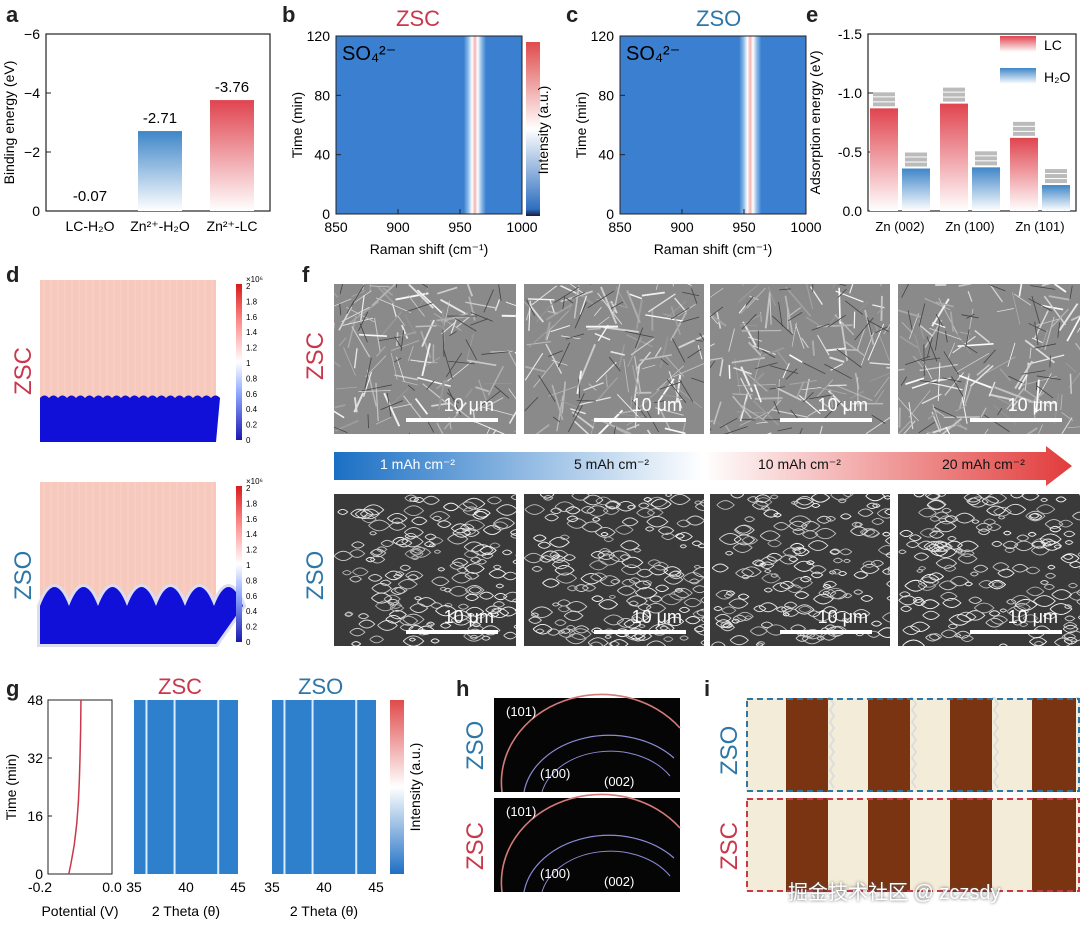 The height and width of the screenshot is (928, 1080). I want to click on scale-label: 10 μm, so click(842, 617).